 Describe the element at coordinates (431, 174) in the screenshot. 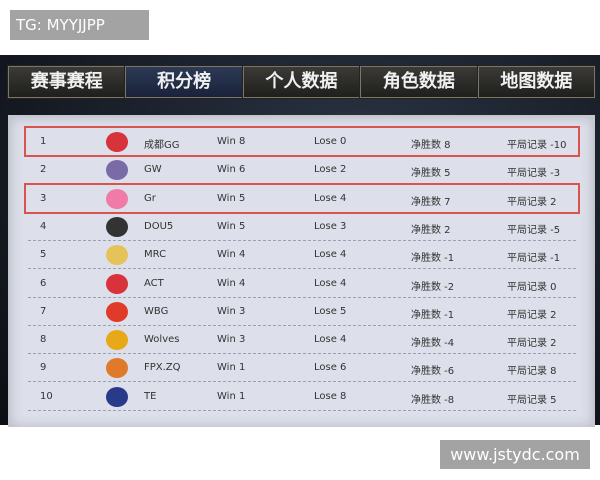

I see `cell-net: 净胜数 5` at that location.